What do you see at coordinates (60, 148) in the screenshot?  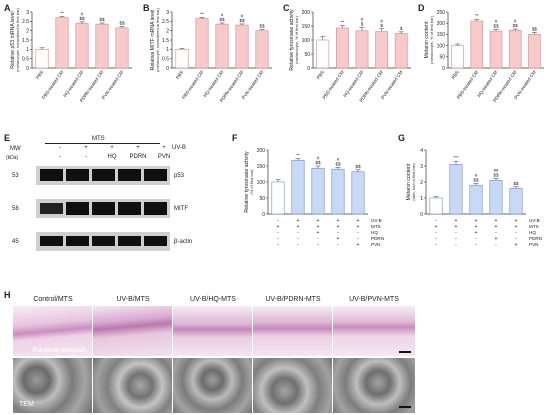 I see `blot-uvb-sign: -` at bounding box center [60, 148].